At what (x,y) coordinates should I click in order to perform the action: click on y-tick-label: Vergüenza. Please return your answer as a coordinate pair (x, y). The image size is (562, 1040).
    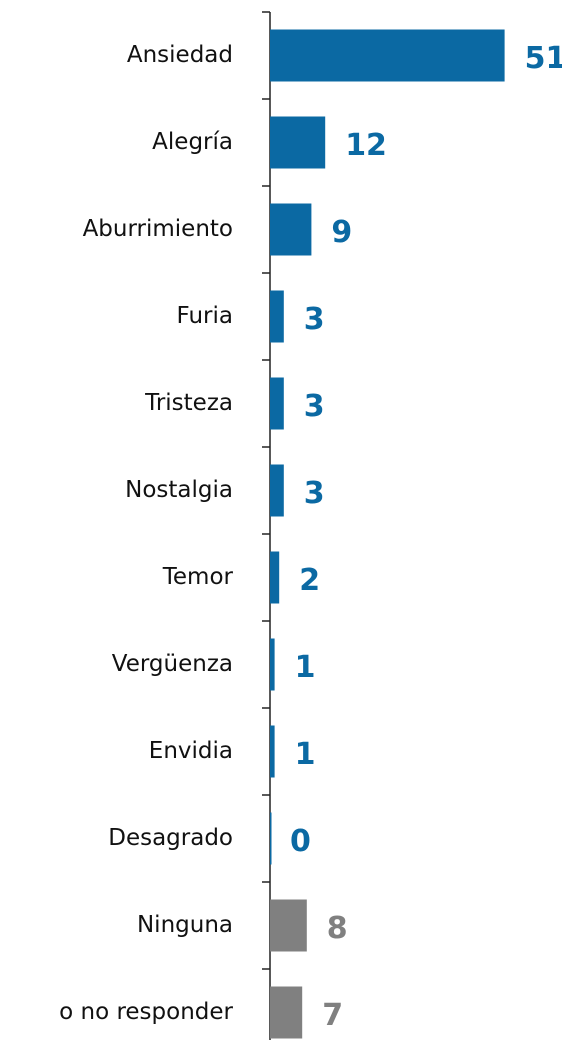
    Looking at the image, I should click on (172, 664).